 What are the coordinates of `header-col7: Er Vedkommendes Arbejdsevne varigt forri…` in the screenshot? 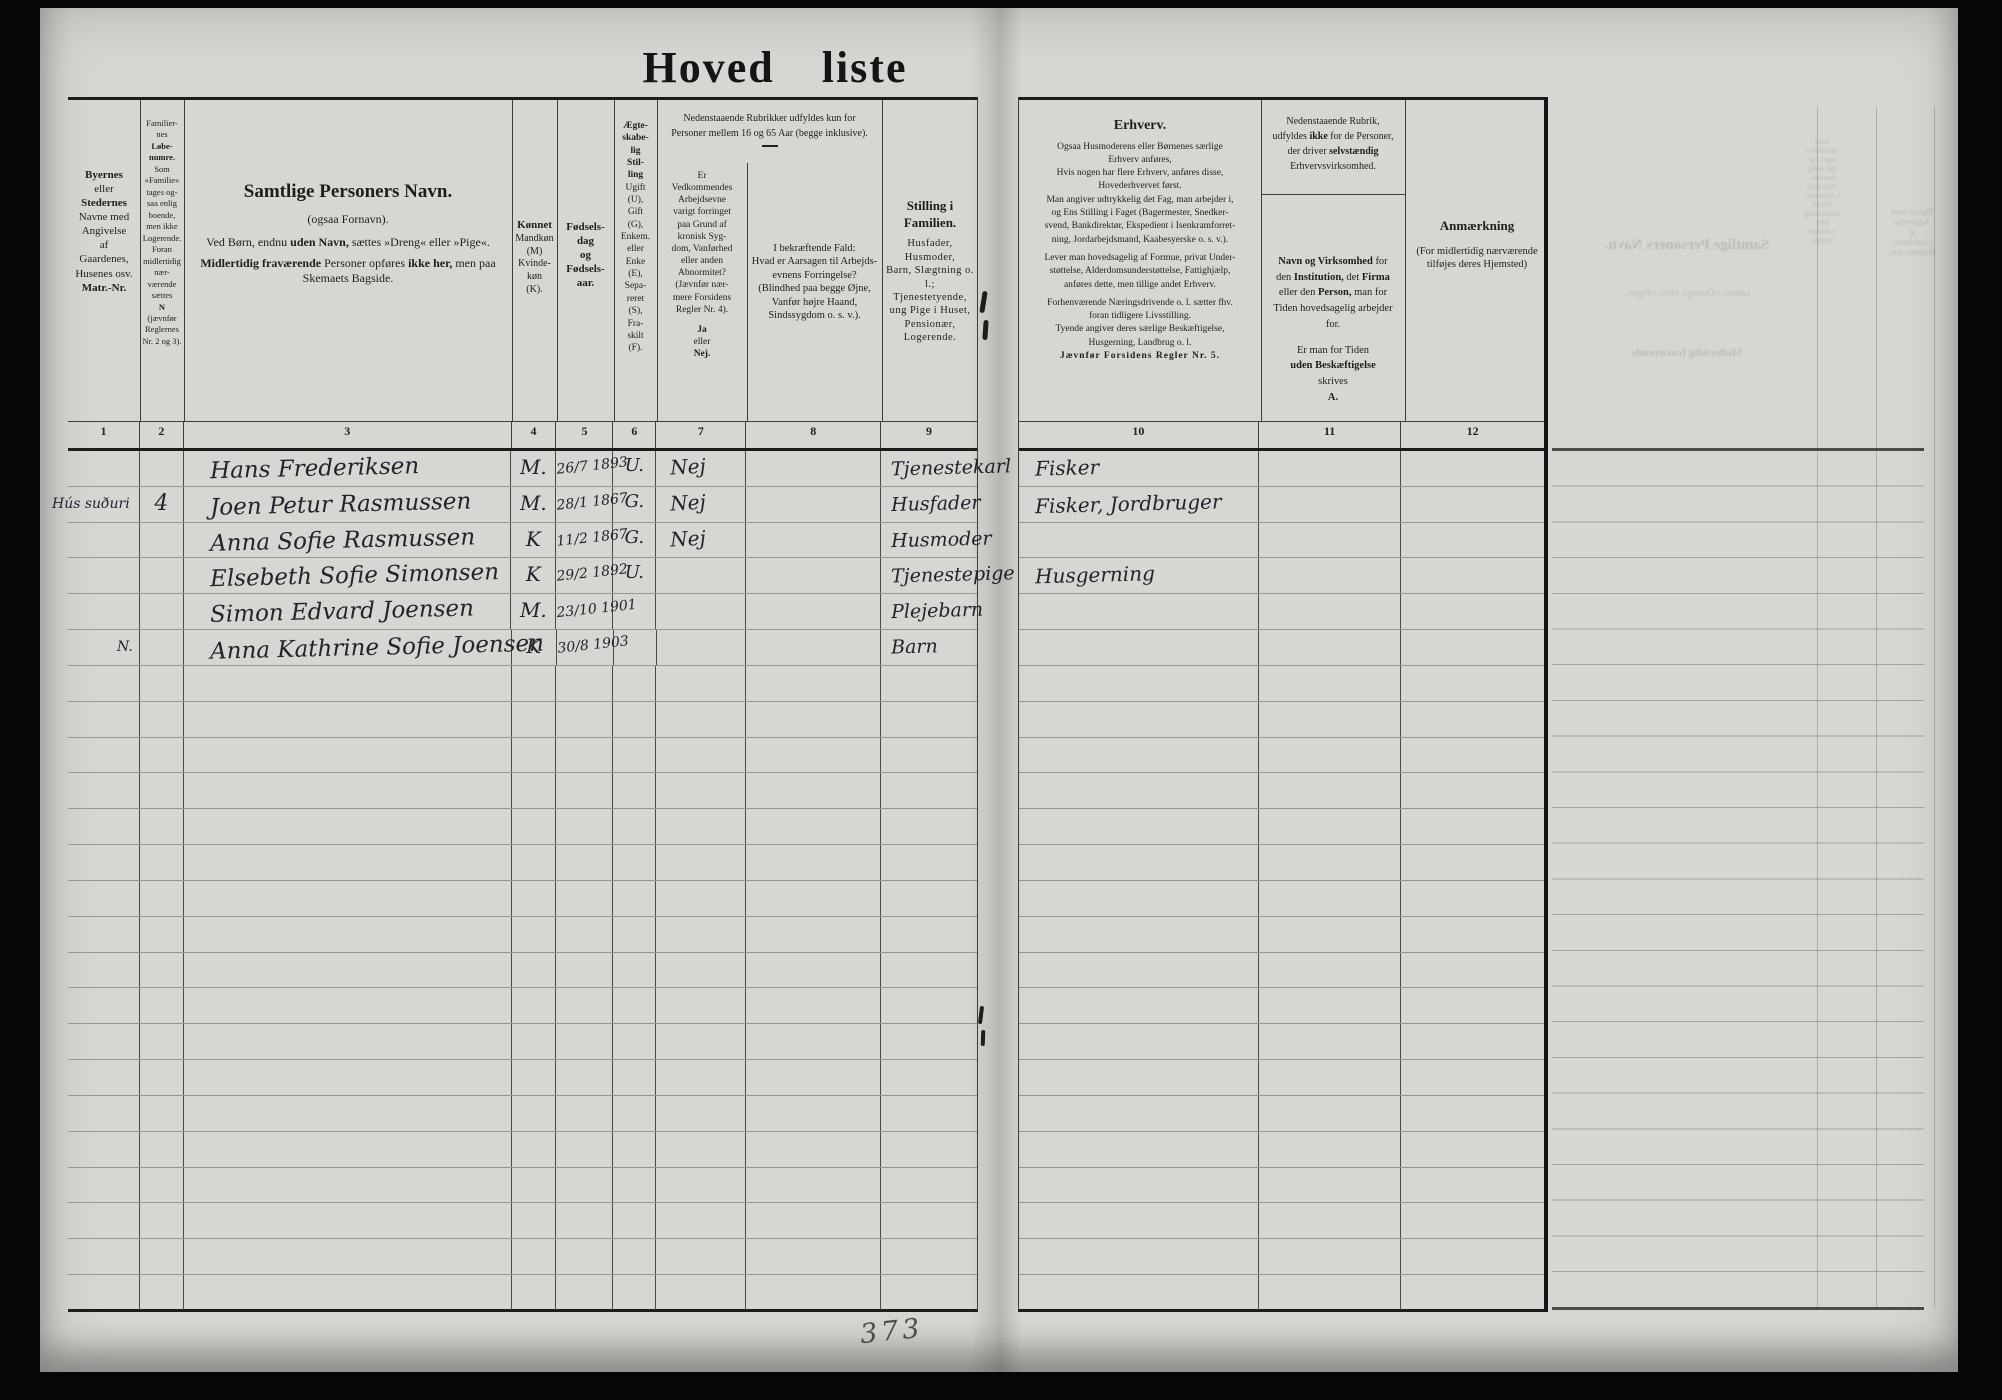 It's located at (702, 265).